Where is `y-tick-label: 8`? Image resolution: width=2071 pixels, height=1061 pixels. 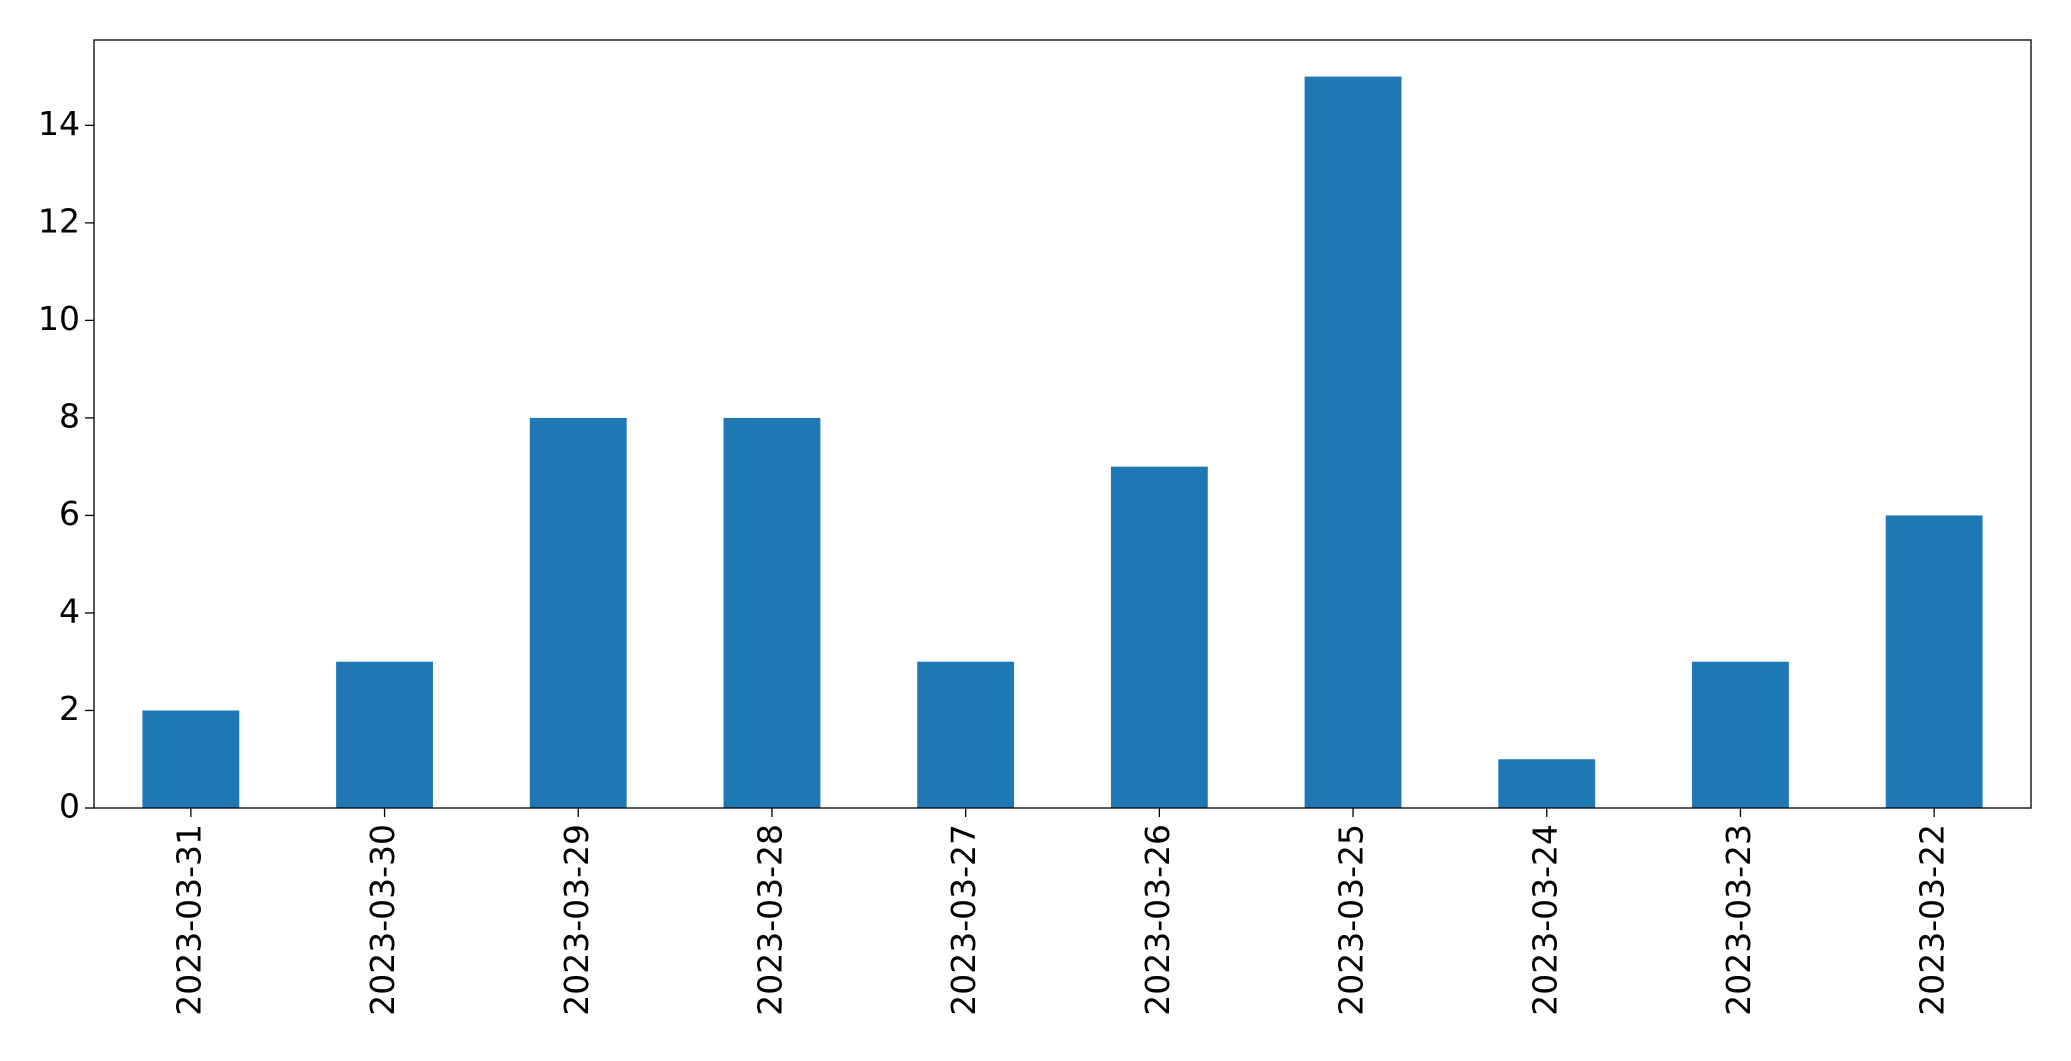 y-tick-label: 8 is located at coordinates (69, 415).